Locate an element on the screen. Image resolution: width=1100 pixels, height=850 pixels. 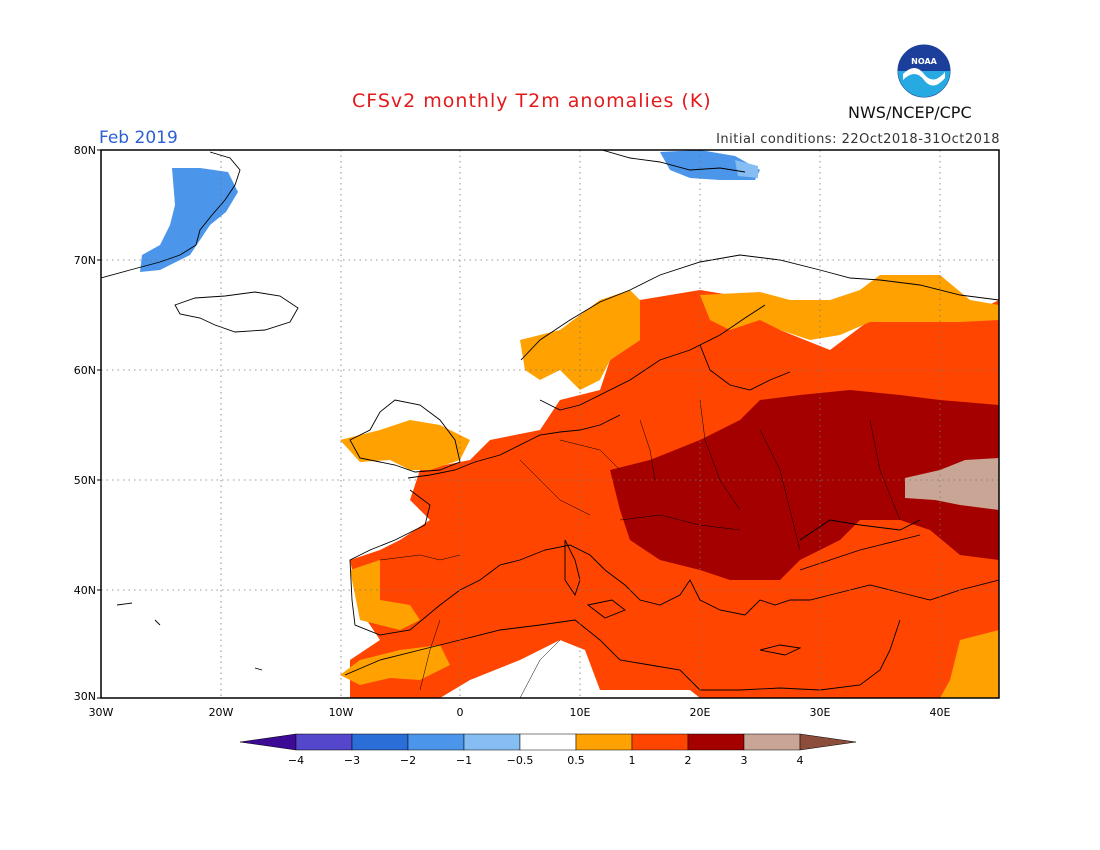
anomaly-region-1to2-scand is located at coordinates (849, 307).